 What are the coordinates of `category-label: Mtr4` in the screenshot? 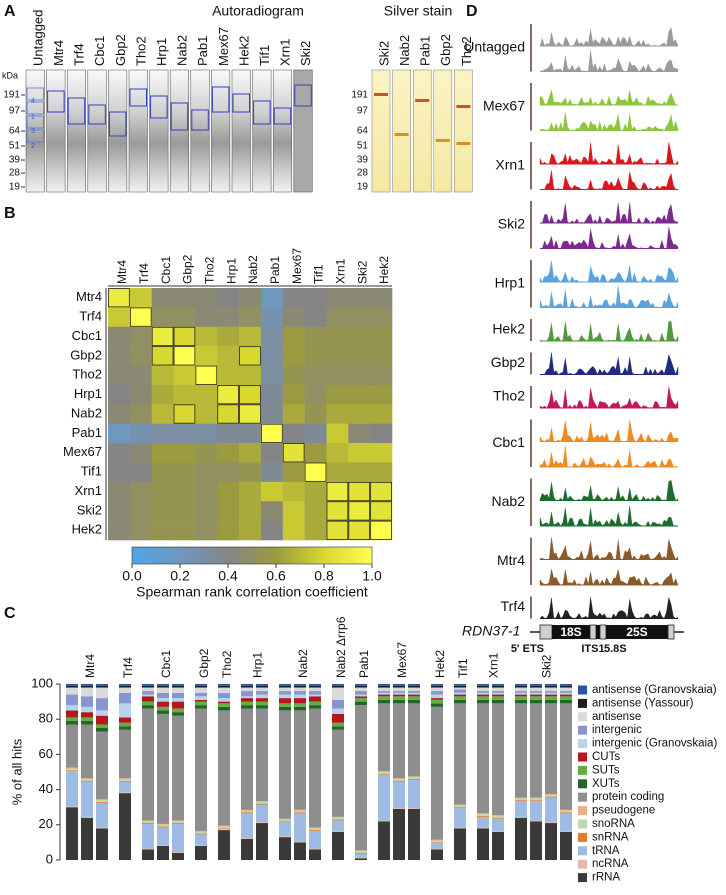 It's located at (90, 666).